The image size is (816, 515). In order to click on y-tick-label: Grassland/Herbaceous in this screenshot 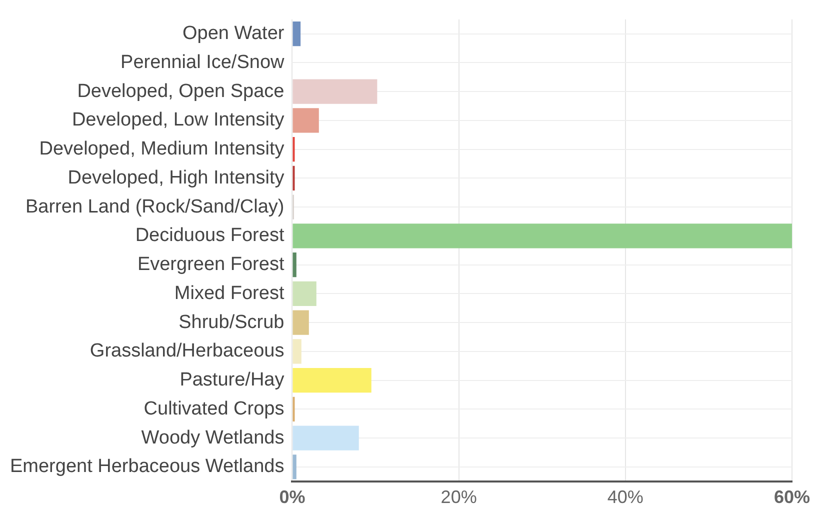, I will do `click(187, 351)`.